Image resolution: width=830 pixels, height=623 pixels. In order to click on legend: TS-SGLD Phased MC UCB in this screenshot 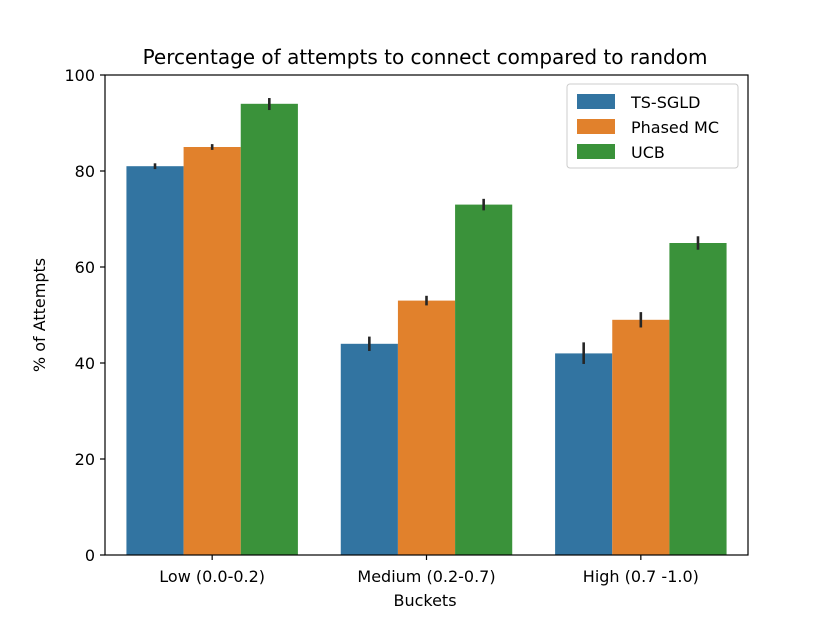, I will do `click(652, 126)`.